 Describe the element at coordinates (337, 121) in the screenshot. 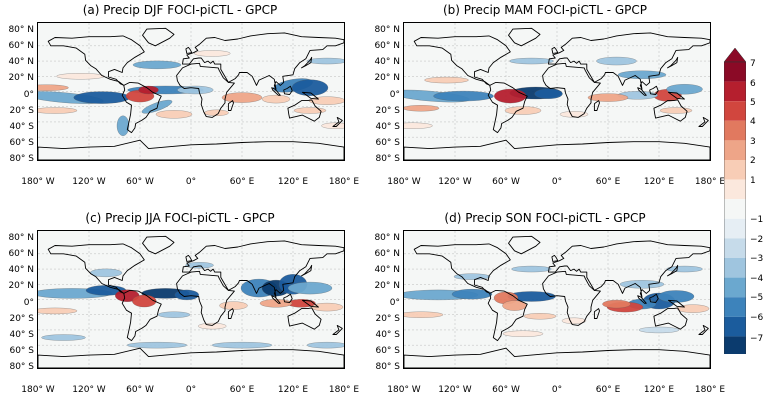

I see `coastline-new-zealand` at that location.